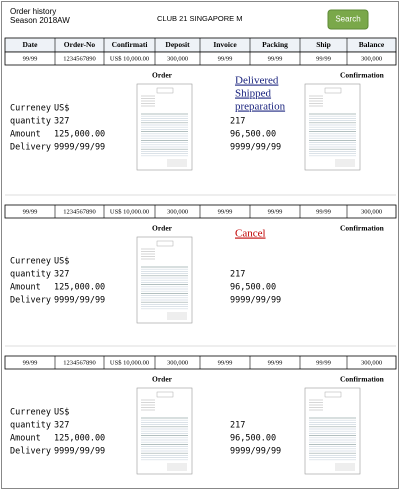 The image size is (400, 490). What do you see at coordinates (33, 11) in the screenshot?
I see `page-title: Order history` at bounding box center [33, 11].